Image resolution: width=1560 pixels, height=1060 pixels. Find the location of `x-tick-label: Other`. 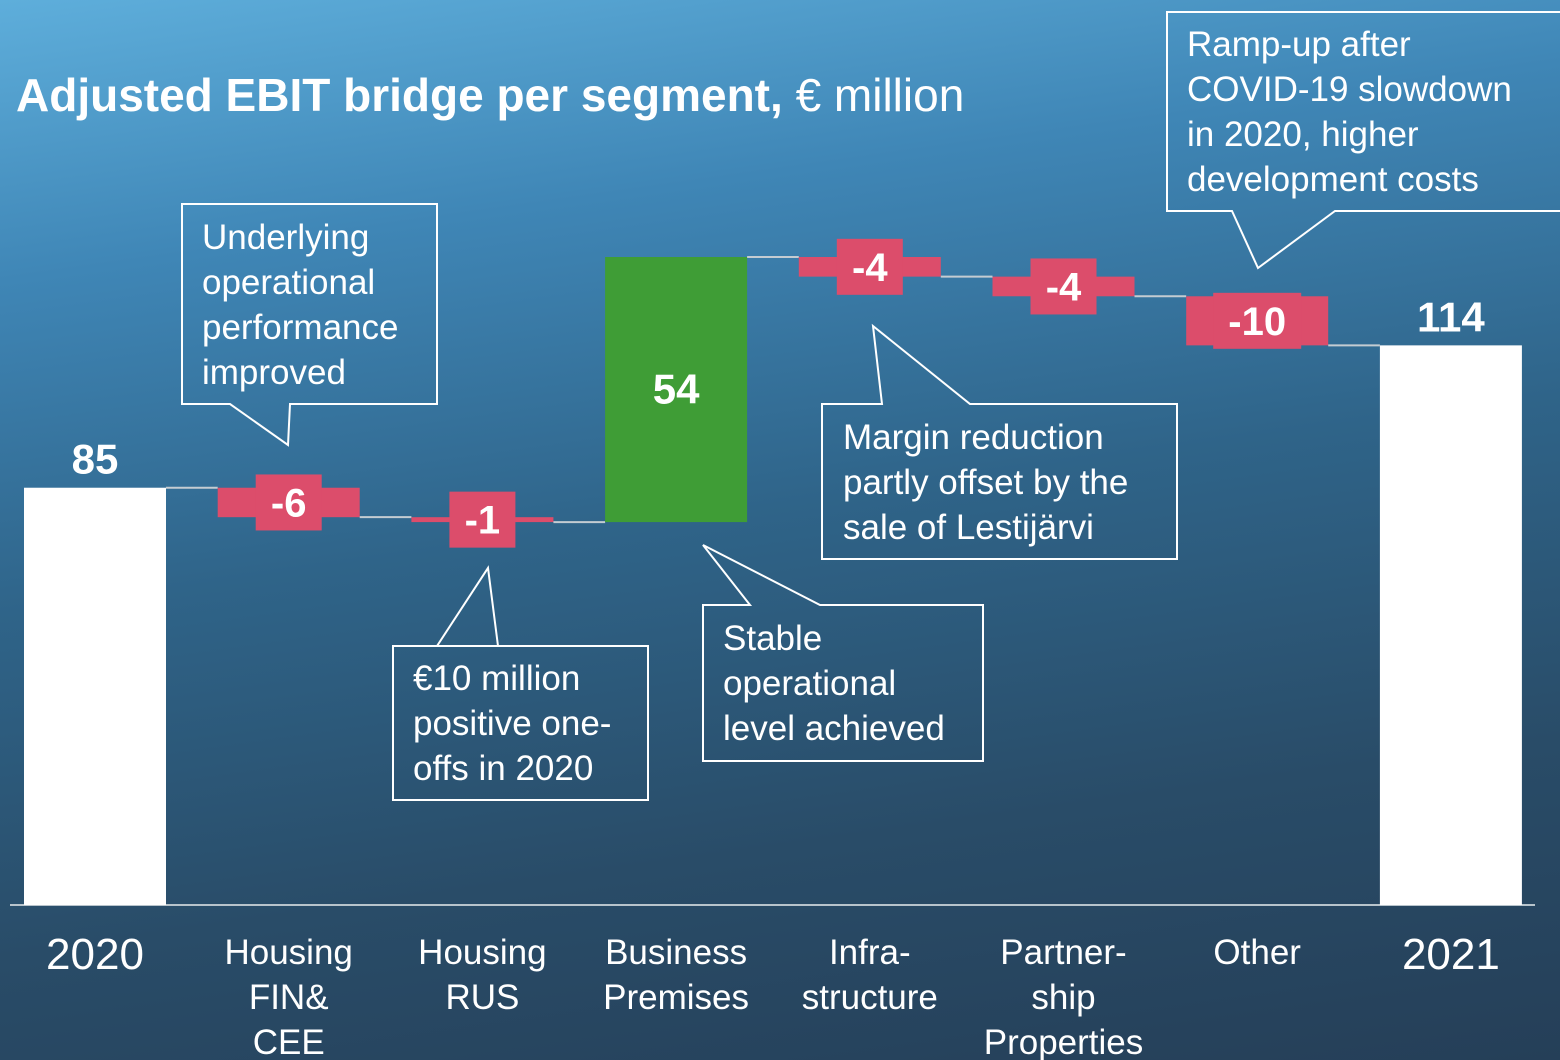

x-tick-label: Other is located at coordinates (1257, 952).